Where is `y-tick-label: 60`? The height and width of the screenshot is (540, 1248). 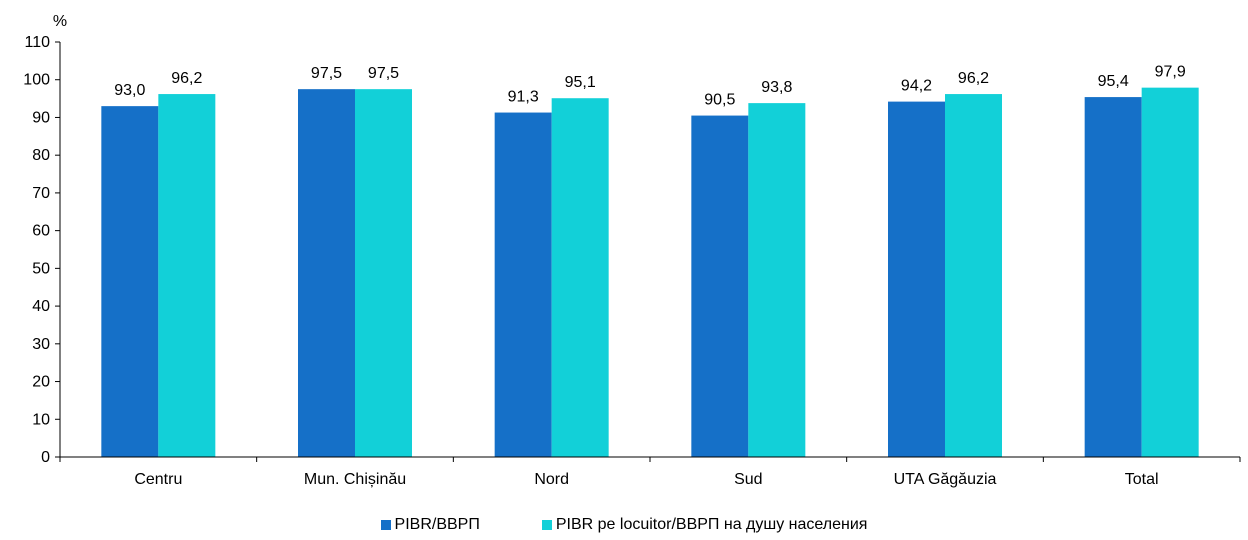 y-tick-label: 60 is located at coordinates (41, 231).